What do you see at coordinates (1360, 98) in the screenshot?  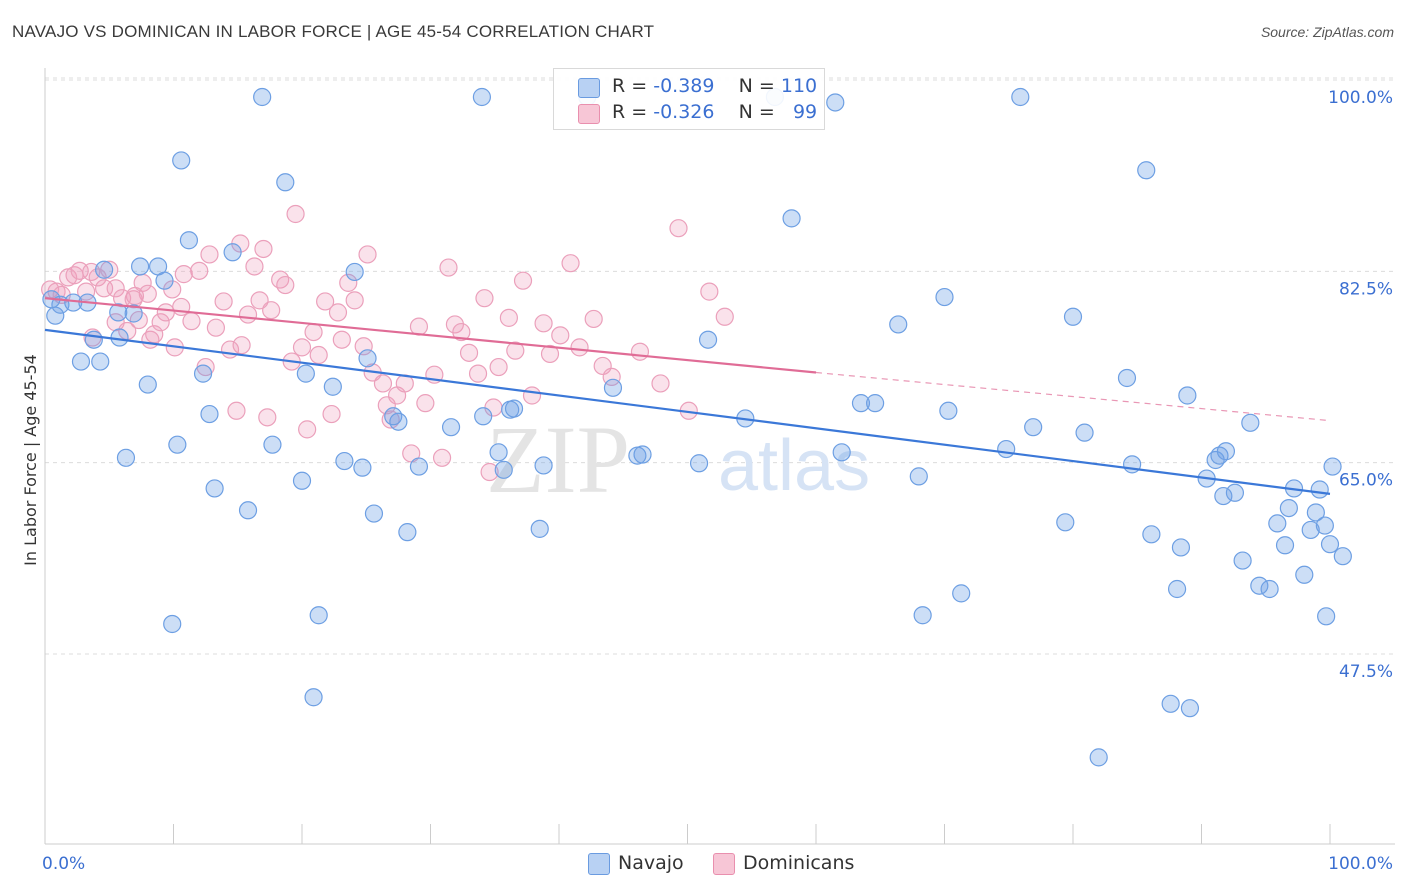 I see `y-tick-label: 100.0%` at bounding box center [1360, 98].